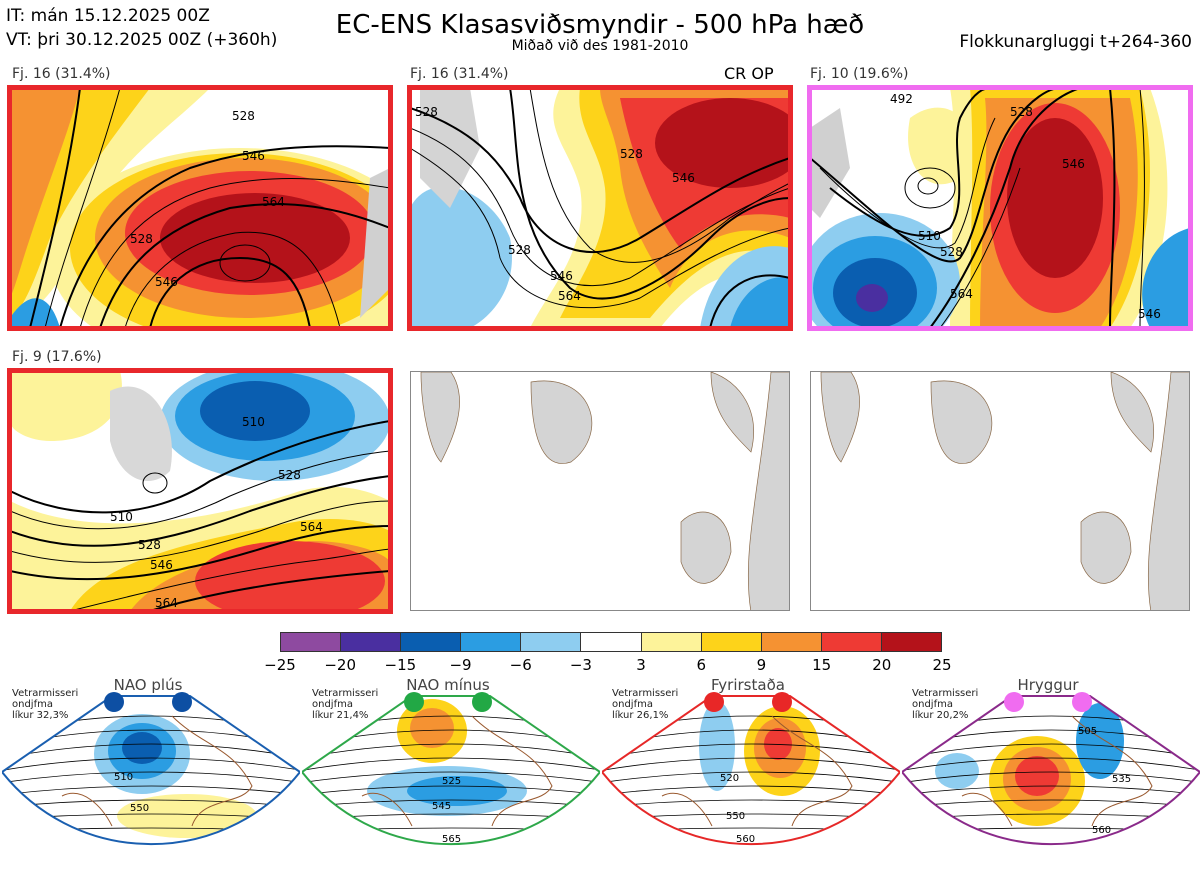 The image size is (1200, 874). I want to click on cluster-map-2: 528 528 546 564 528 546, so click(600, 208).